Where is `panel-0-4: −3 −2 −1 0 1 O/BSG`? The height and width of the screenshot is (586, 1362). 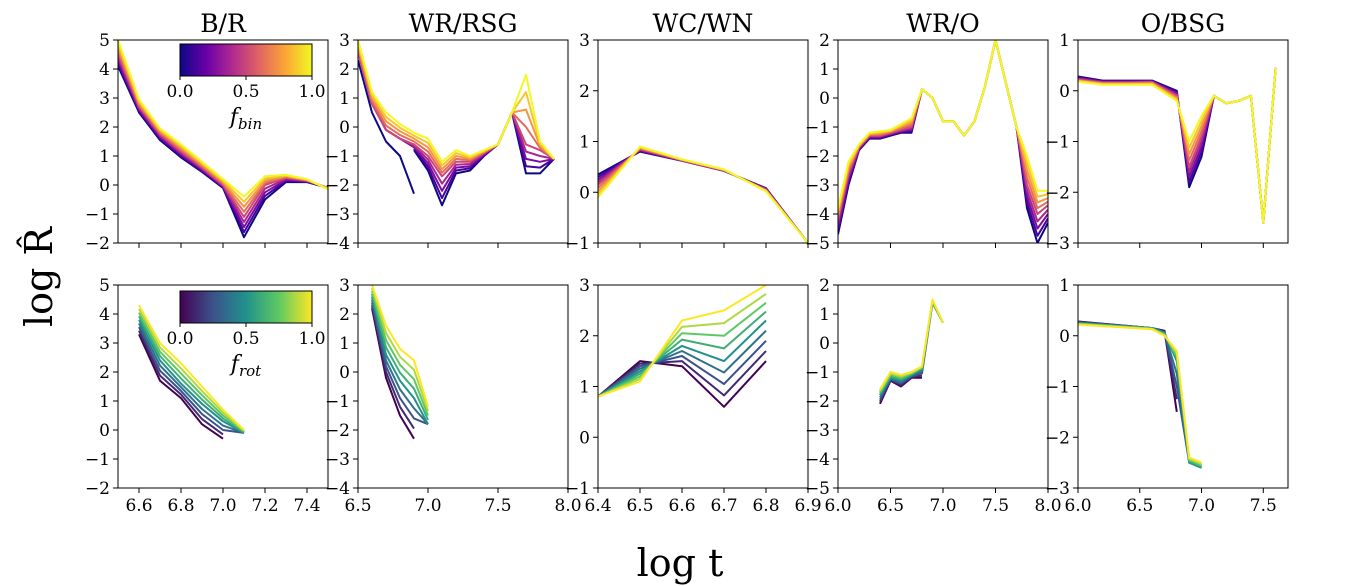 panel-0-4: −3 −2 −1 0 1 O/BSG is located at coordinates (1167, 131).